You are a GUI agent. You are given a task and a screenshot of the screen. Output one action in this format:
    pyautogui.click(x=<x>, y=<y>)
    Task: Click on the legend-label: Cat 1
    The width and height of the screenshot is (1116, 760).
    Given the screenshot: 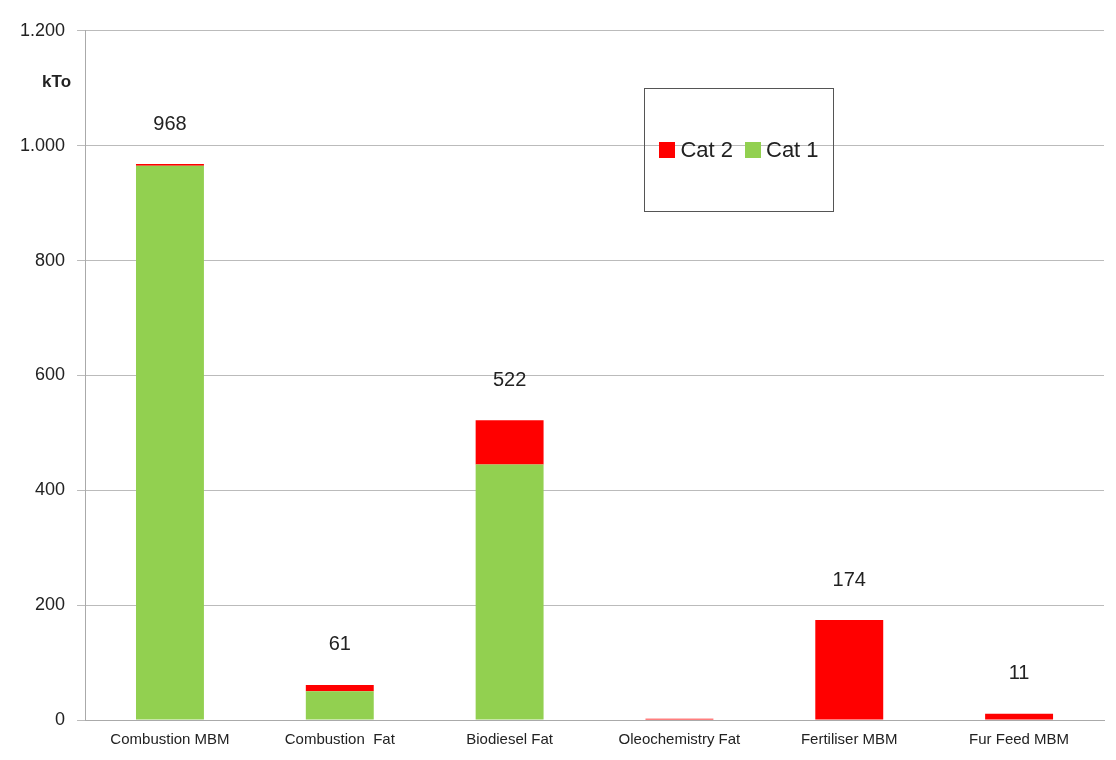 What is the action you would take?
    pyautogui.click(x=792, y=150)
    